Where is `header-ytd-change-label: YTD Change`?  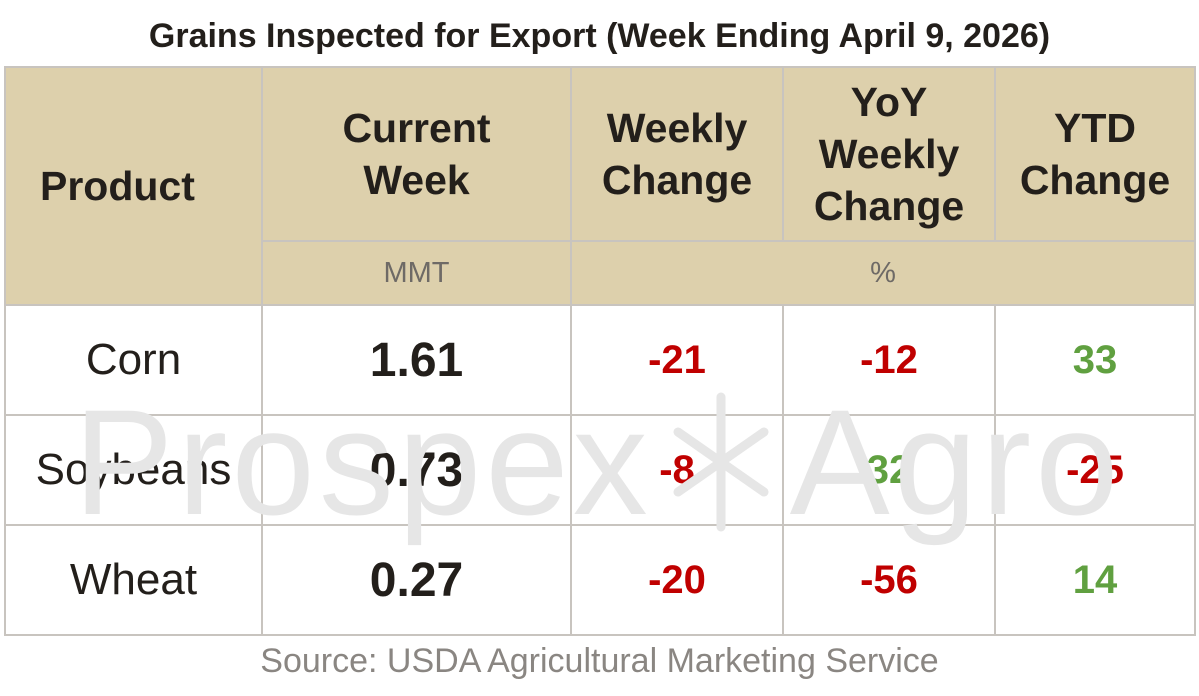
header-ytd-change-label: YTD Change is located at coordinates (1095, 154).